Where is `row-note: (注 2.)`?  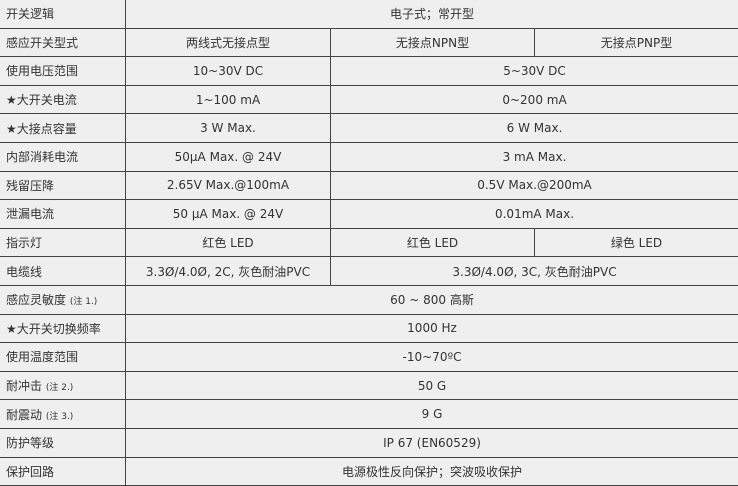
row-note: (注 2.) is located at coordinates (59, 388).